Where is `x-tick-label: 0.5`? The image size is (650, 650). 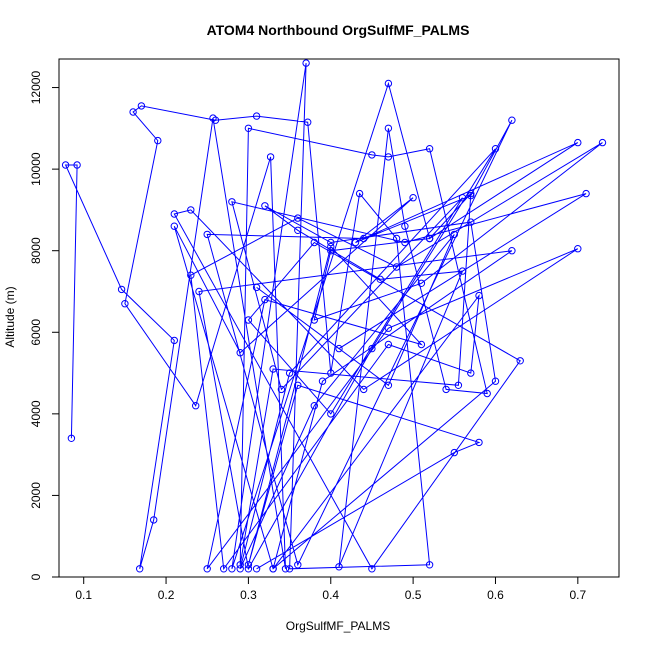
x-tick-label: 0.5 is located at coordinates (413, 595).